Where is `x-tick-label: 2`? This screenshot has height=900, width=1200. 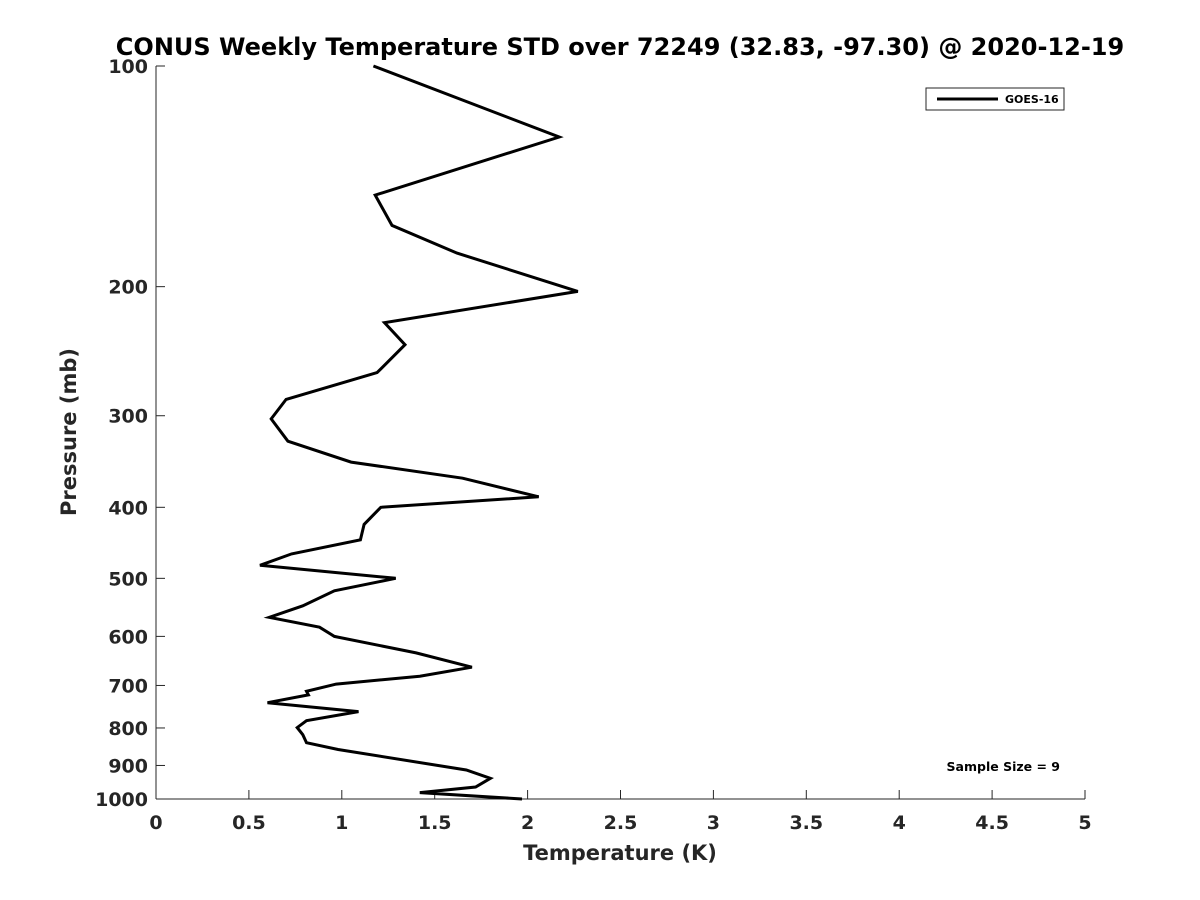 x-tick-label: 2 is located at coordinates (527, 823).